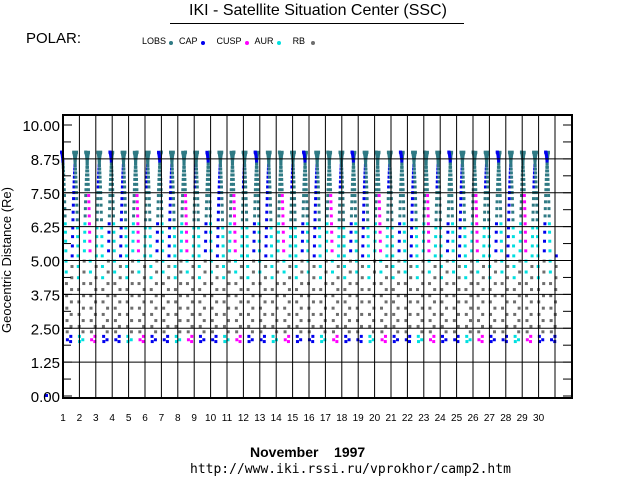  What do you see at coordinates (154, 41) in the screenshot?
I see `legend-label: LOBS` at bounding box center [154, 41].